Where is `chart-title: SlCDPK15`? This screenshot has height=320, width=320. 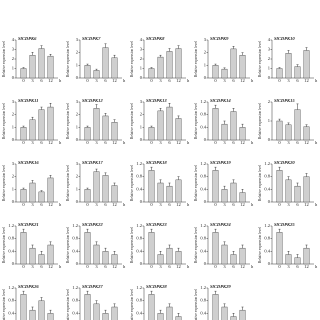
chart-title: SlCDPK15 is located at coordinates (284, 100).